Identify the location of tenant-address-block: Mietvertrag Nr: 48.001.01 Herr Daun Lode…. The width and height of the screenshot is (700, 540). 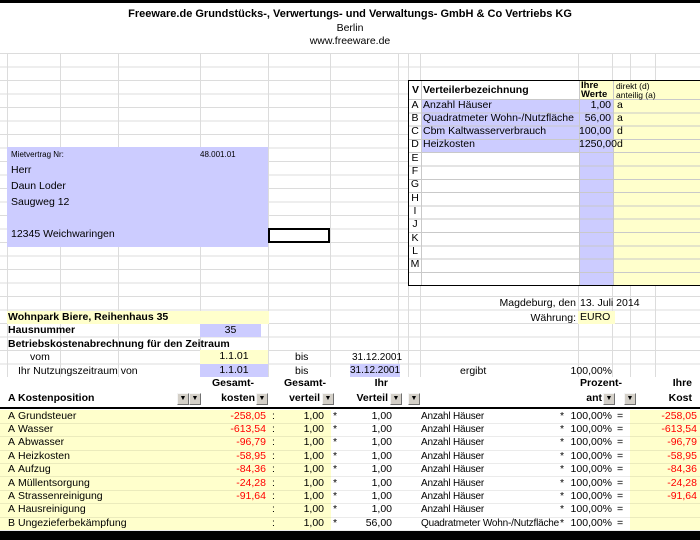
(137, 197).